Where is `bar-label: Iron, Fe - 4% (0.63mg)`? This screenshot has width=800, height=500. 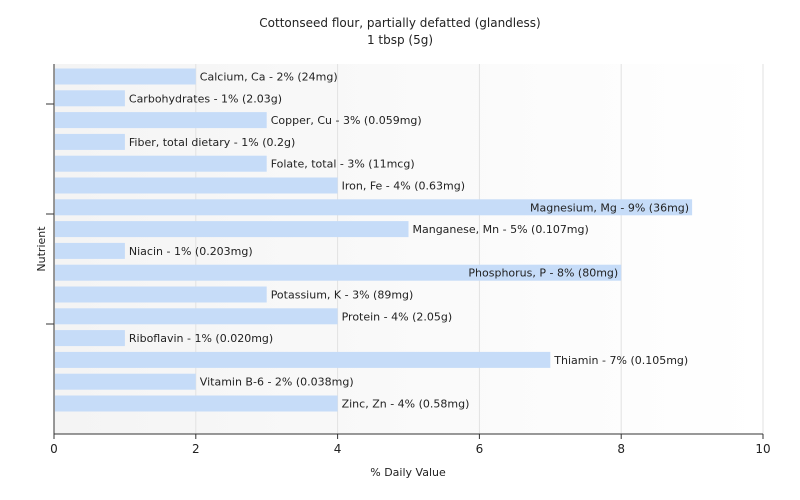 bar-label: Iron, Fe - 4% (0.63mg) is located at coordinates (403, 186).